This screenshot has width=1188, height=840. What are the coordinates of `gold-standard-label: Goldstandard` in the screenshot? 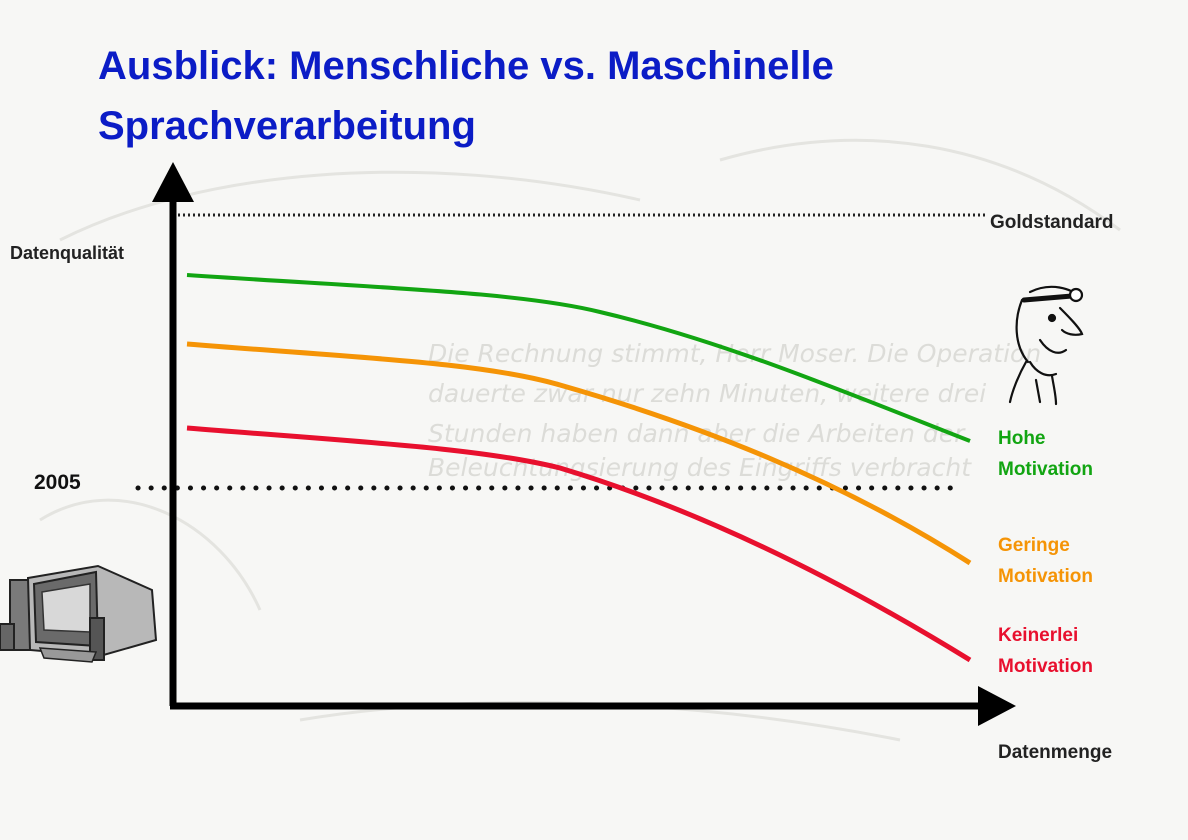 It's located at (1052, 222).